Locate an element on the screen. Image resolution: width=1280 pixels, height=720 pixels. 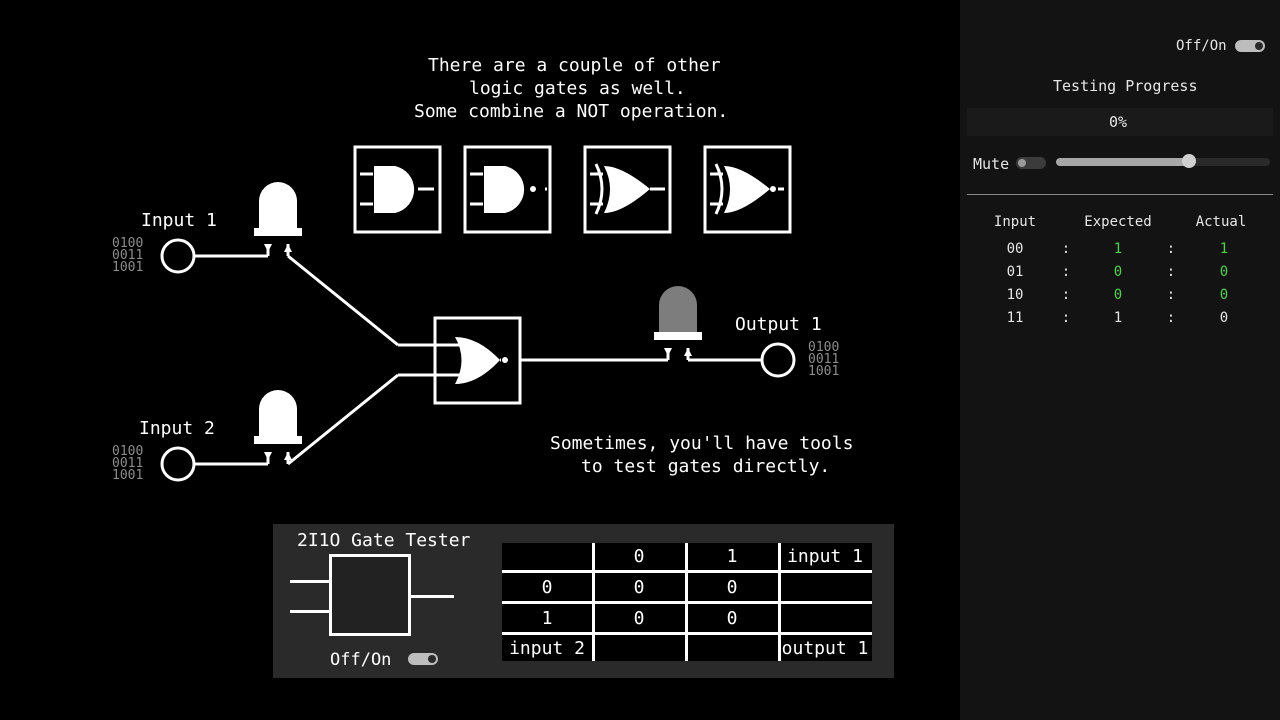
input-2-bits: 0100 0011 1001 is located at coordinates (128, 463).